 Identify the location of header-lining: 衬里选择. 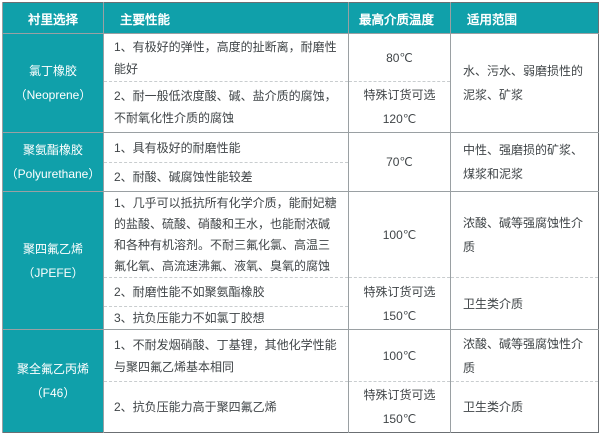
(53, 18).